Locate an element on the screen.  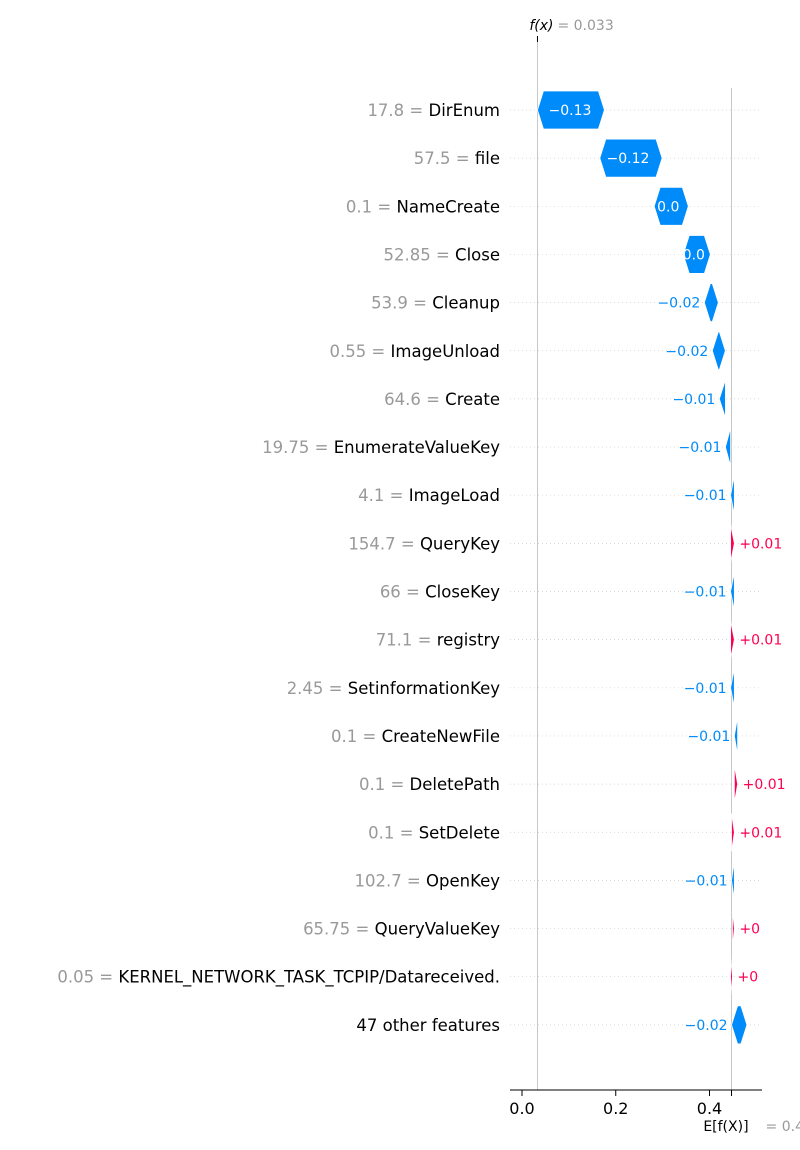
feature-label: 57.5 = file is located at coordinates (457, 158).